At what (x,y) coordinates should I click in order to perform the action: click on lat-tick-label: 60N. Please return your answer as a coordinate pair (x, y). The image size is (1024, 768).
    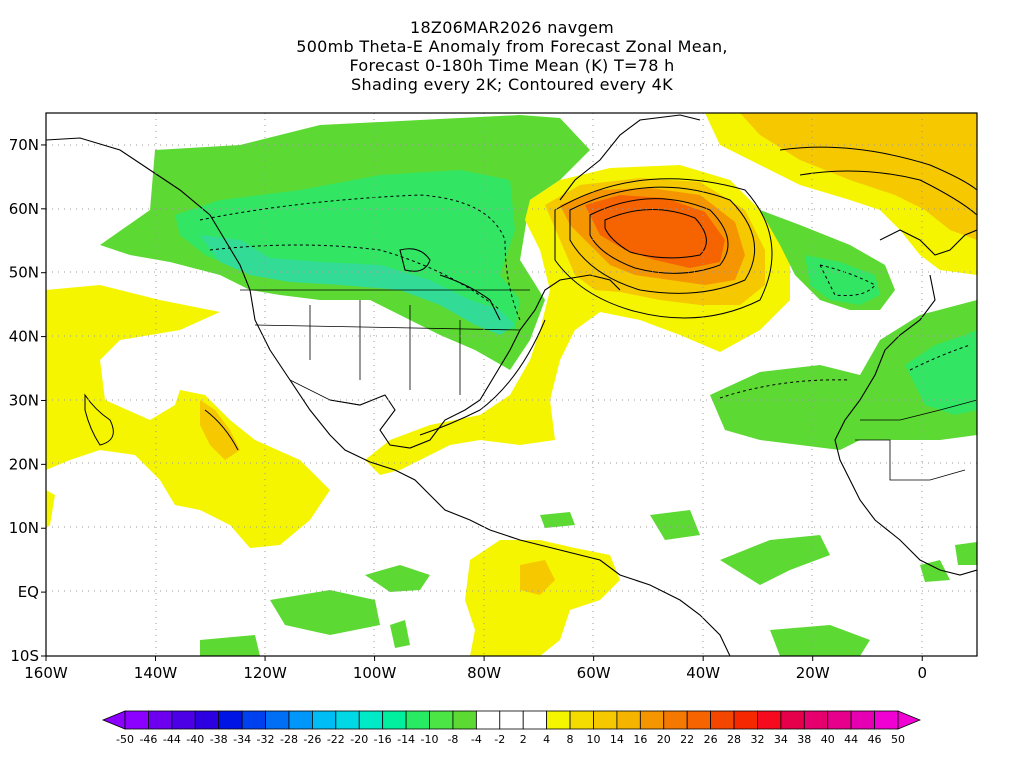
    Looking at the image, I should click on (24, 209).